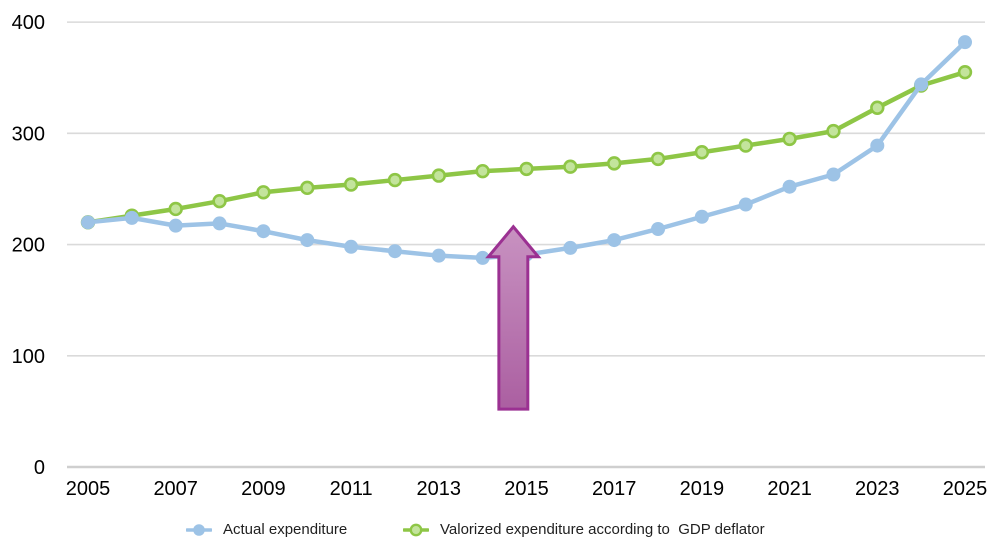 The height and width of the screenshot is (544, 1006). What do you see at coordinates (219, 201) in the screenshot?
I see `series-1-point-2008` at bounding box center [219, 201].